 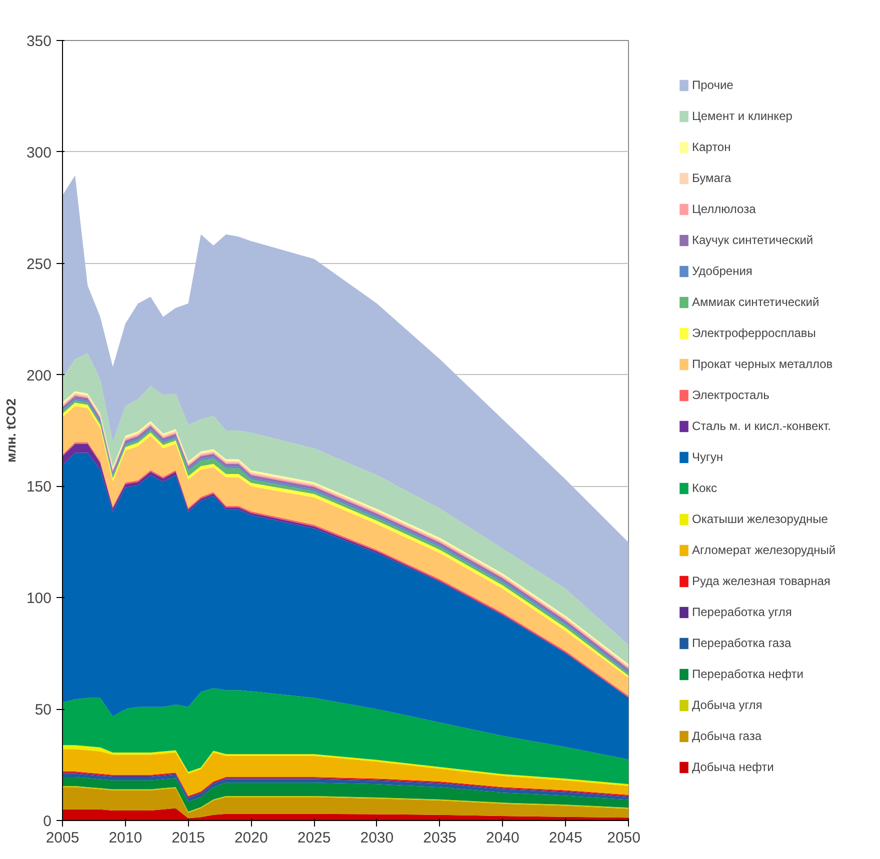 I want to click on x-tick-label: 2010, so click(x=125, y=838).